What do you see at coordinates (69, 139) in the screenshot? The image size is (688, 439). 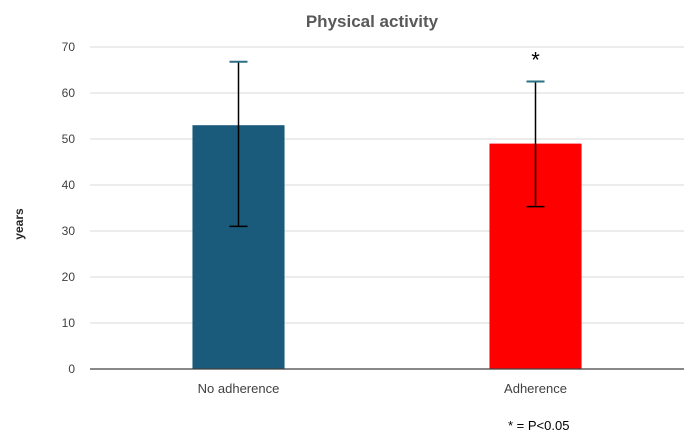 I see `y-tick-label: 50` at bounding box center [69, 139].